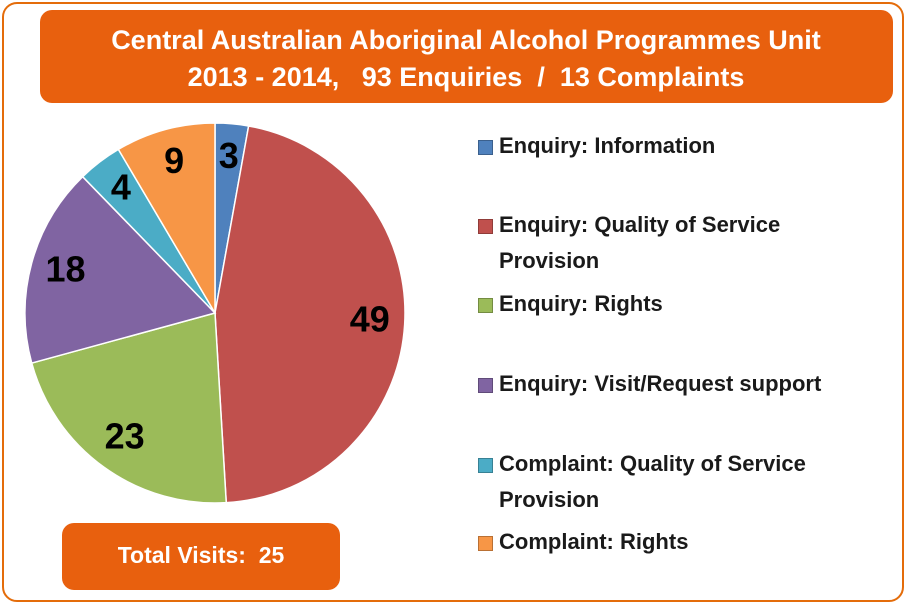 This screenshot has height=605, width=907. What do you see at coordinates (660, 383) in the screenshot?
I see `legend-label: Enquiry: Visit/Request support` at bounding box center [660, 383].